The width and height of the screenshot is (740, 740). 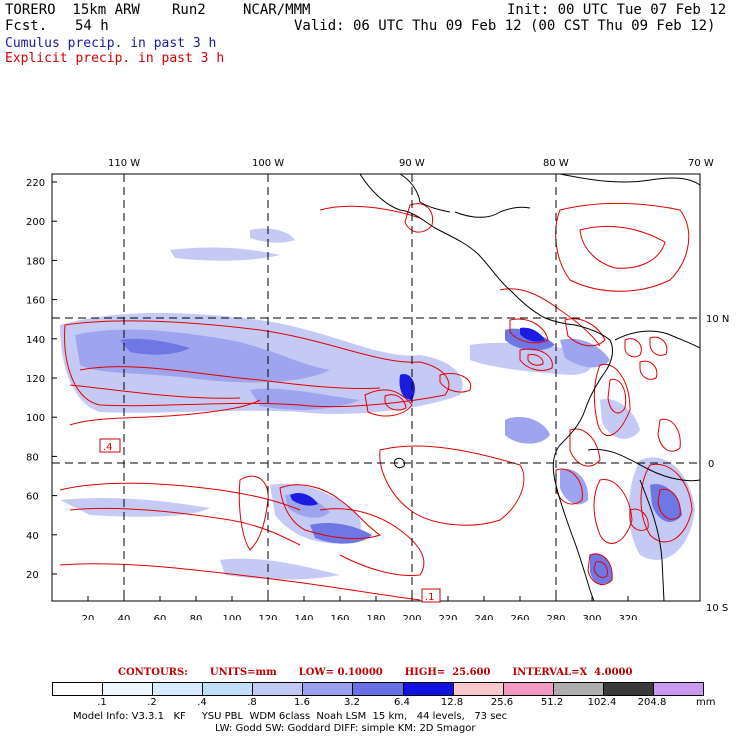 What do you see at coordinates (111, 43) in the screenshot?
I see `cumulus-precip-title: Cumulus precip. in past 3 h` at bounding box center [111, 43].